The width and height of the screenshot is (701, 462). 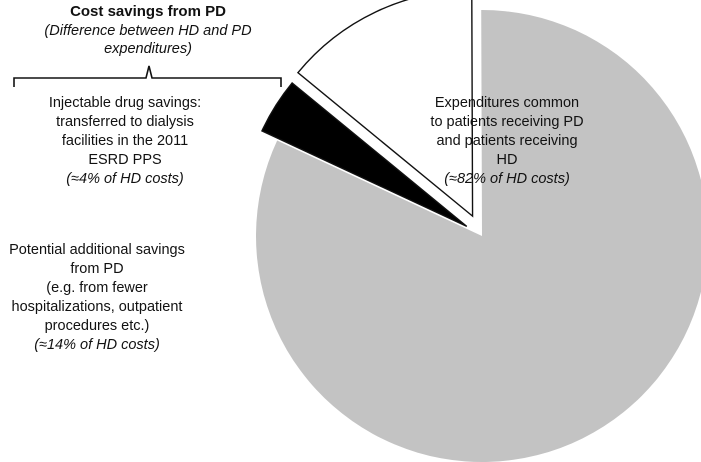 What do you see at coordinates (148, 11) in the screenshot?
I see `chart-title: Cost savings from PD` at bounding box center [148, 11].